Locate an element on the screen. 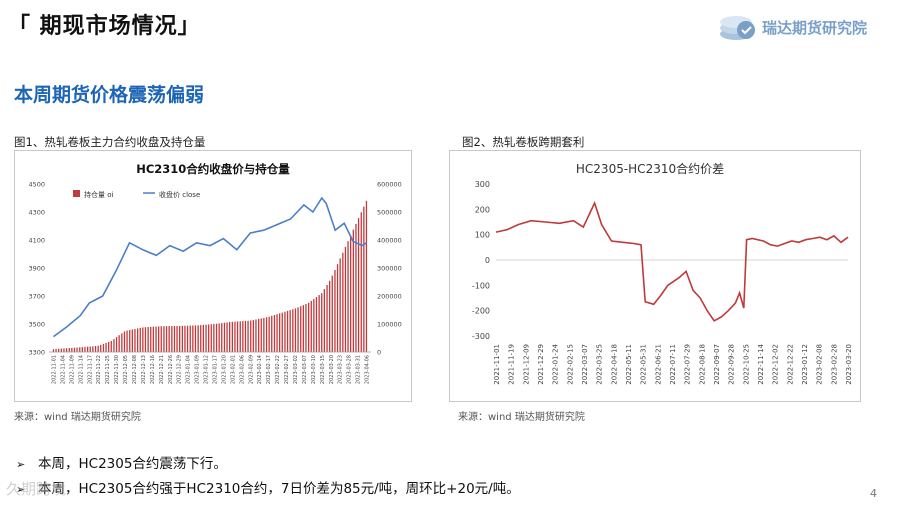 Image resolution: width=900 pixels, height=511 pixels. x-tick-label: 2022-08-18 is located at coordinates (702, 364).